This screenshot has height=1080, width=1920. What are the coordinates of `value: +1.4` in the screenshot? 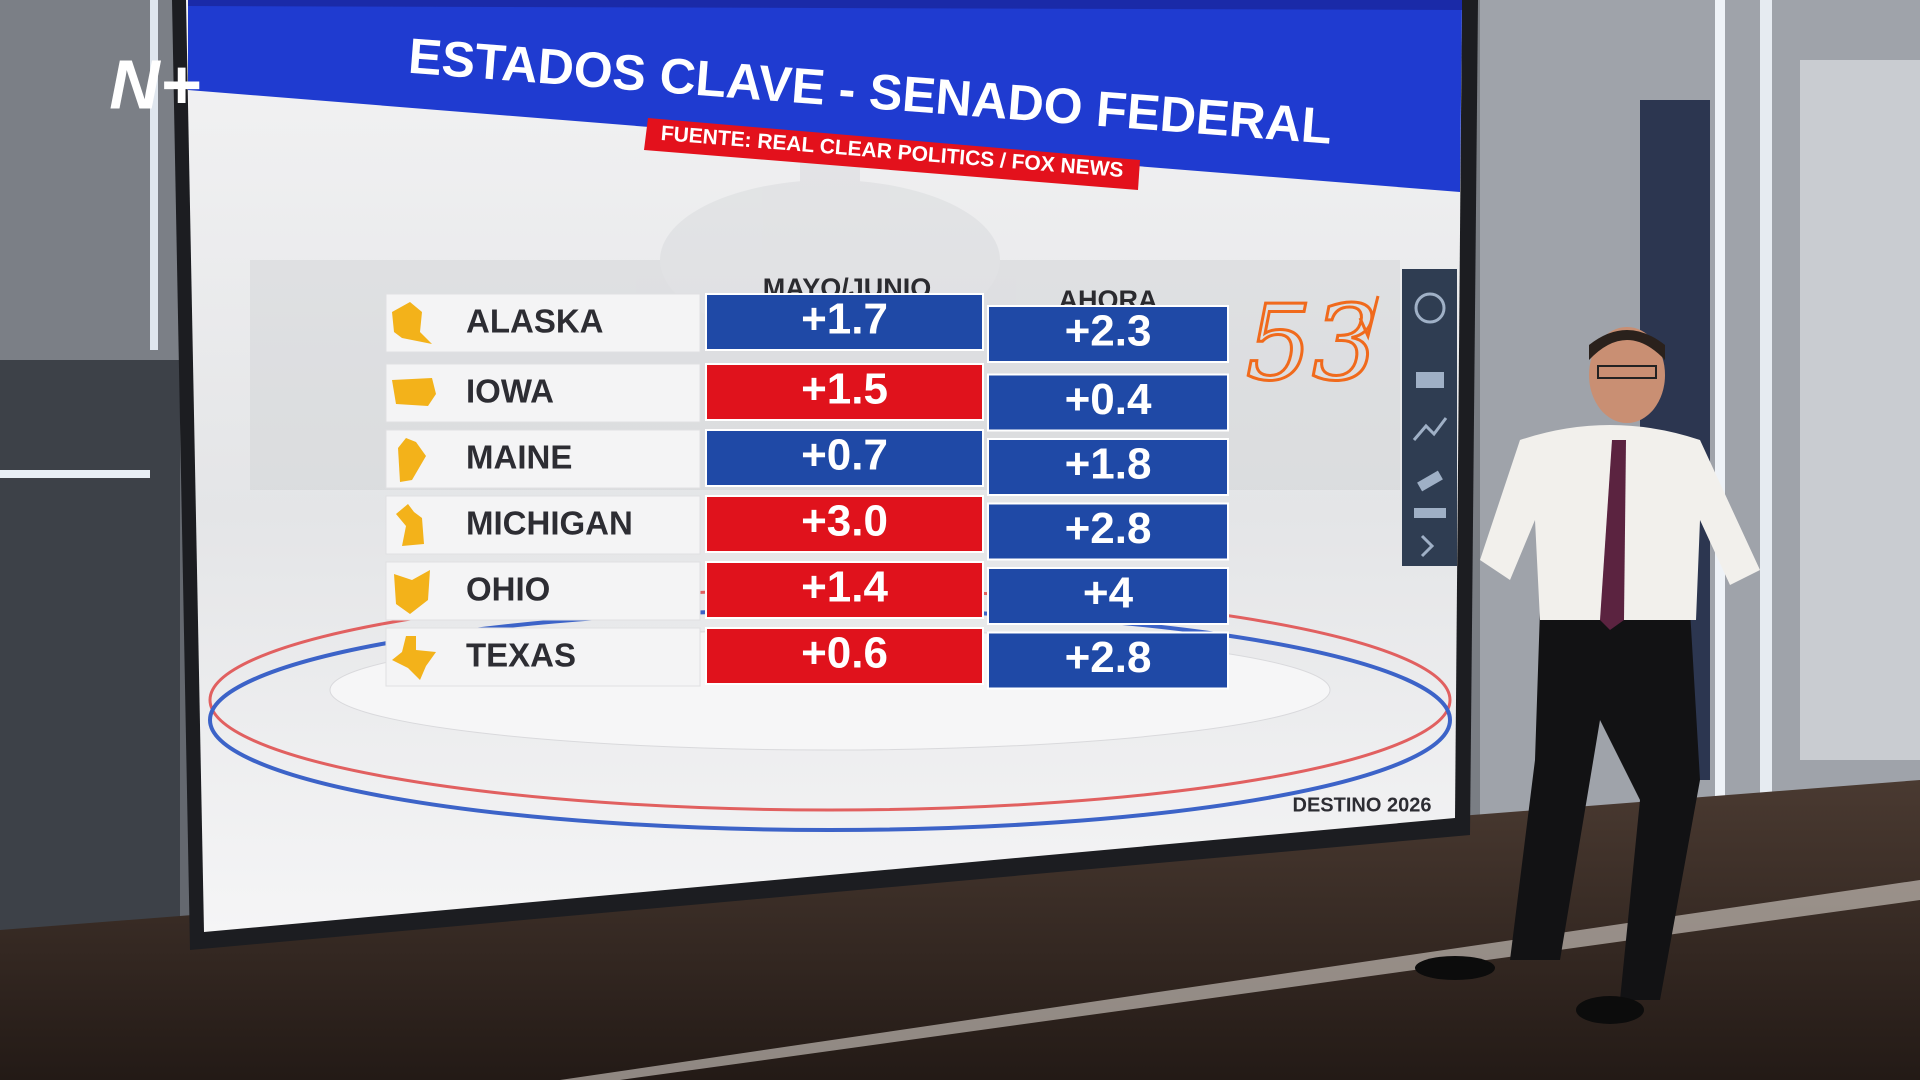 It's located at (844, 587).